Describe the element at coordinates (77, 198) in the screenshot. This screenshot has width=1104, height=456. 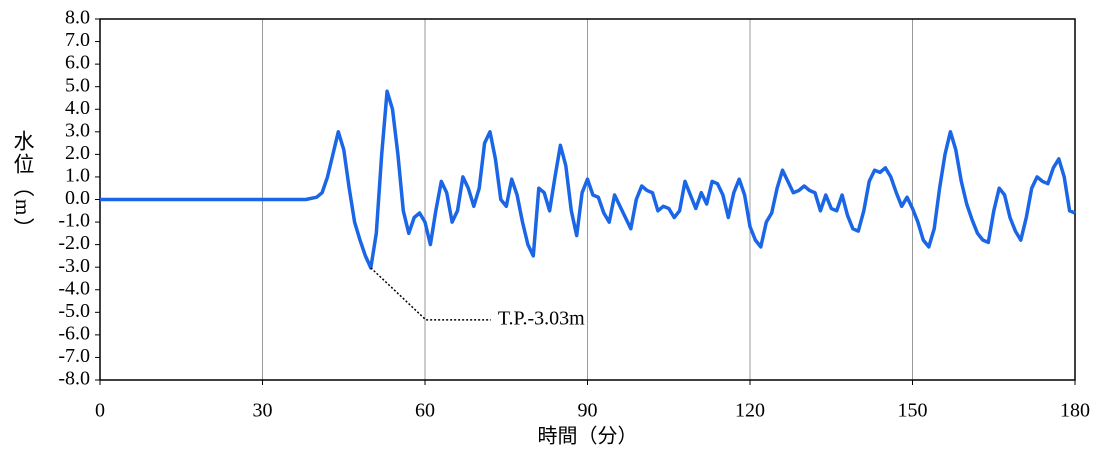
I see `y-tick-label: 0.0` at that location.